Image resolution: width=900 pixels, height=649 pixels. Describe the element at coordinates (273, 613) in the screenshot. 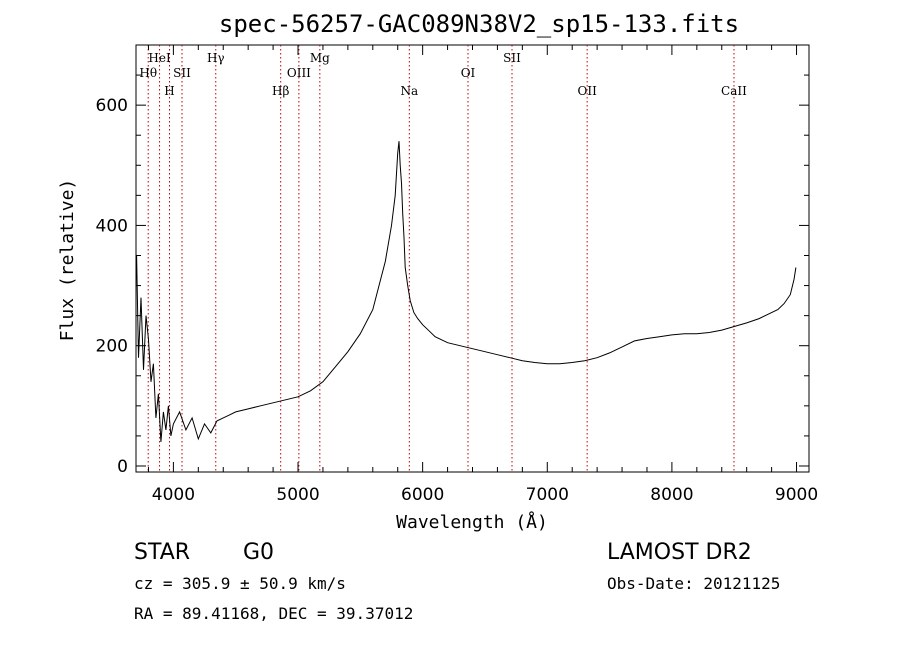

I see `ra-dec-coordinates: RA = 89.41168, DEC = 39.37012` at that location.